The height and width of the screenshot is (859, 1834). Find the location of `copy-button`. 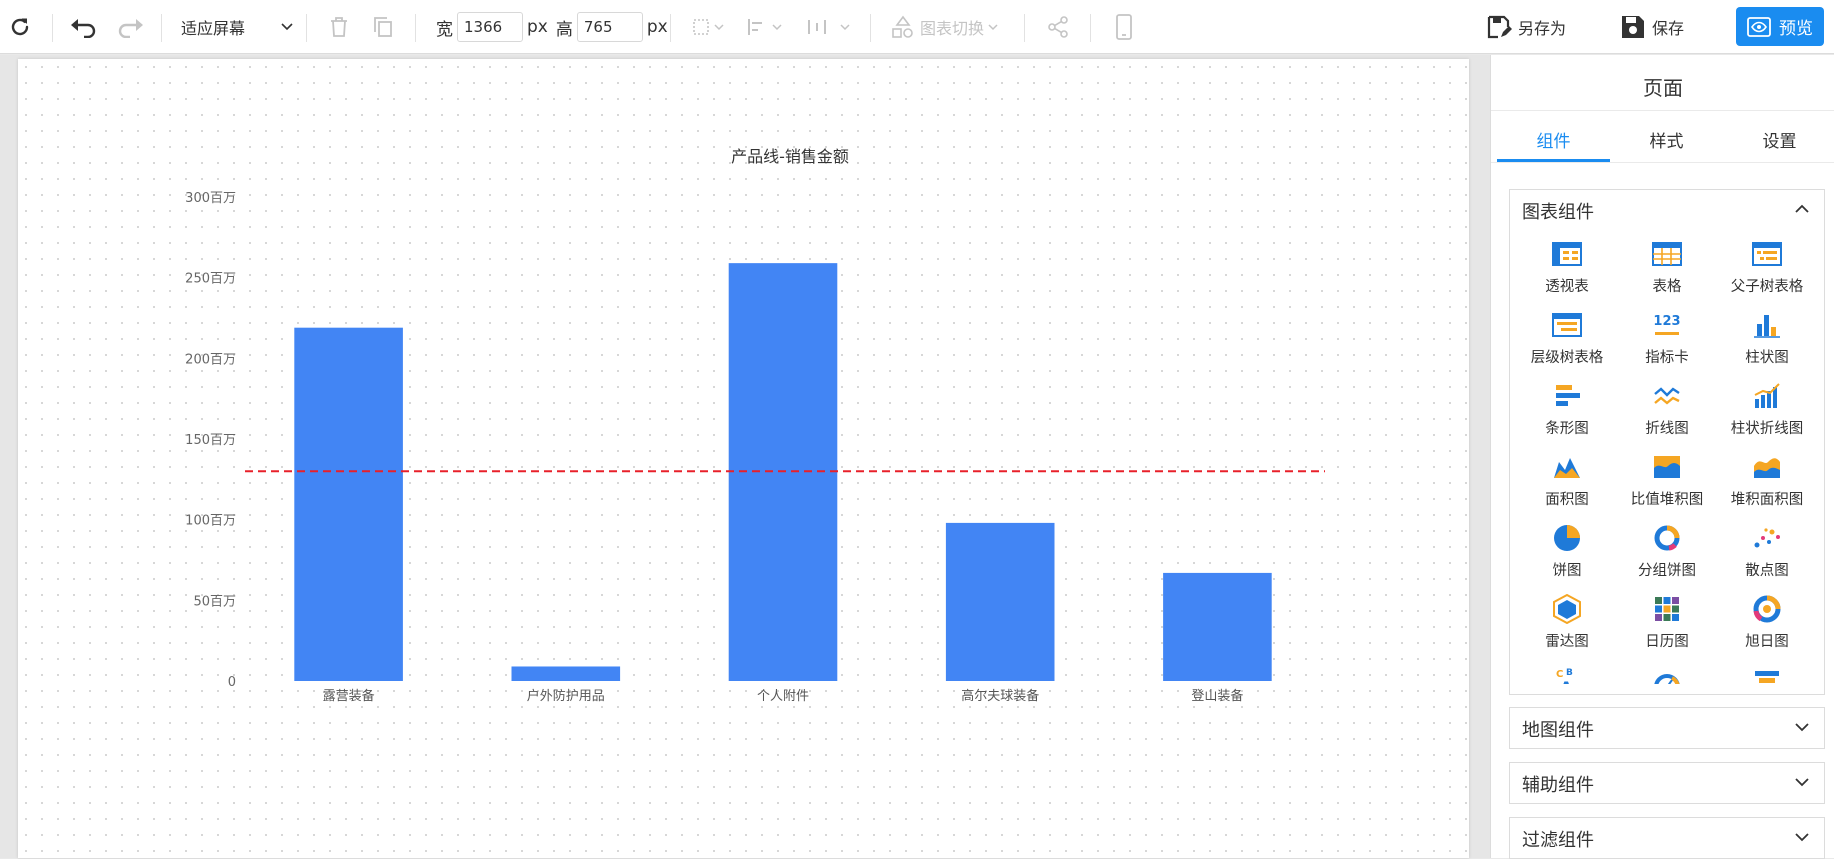

copy-button is located at coordinates (383, 27).